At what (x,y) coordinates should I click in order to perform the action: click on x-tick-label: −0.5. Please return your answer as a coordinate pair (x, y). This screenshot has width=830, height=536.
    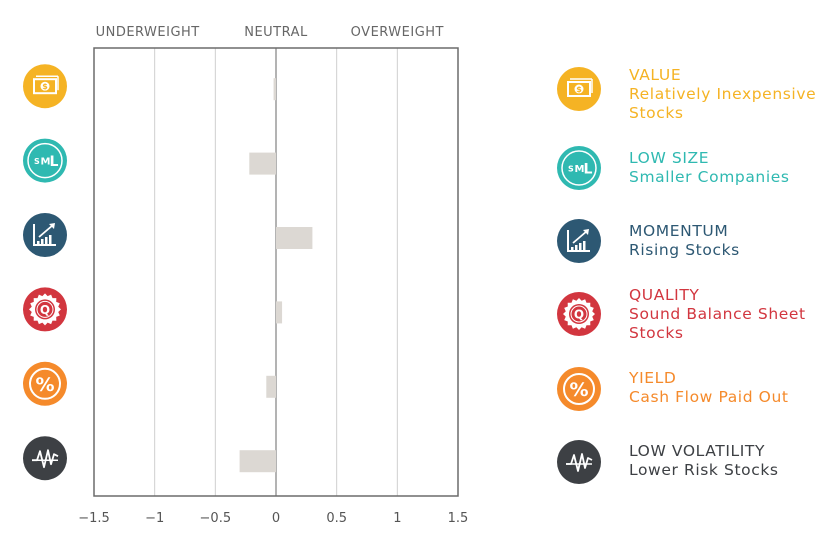
    Looking at the image, I should click on (216, 518).